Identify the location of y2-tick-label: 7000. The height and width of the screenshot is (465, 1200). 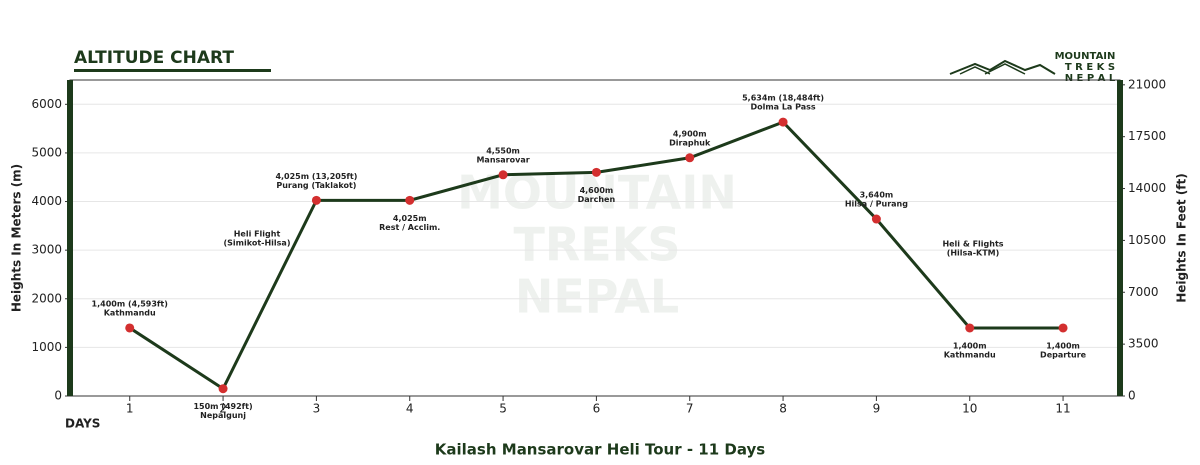
(1143, 292).